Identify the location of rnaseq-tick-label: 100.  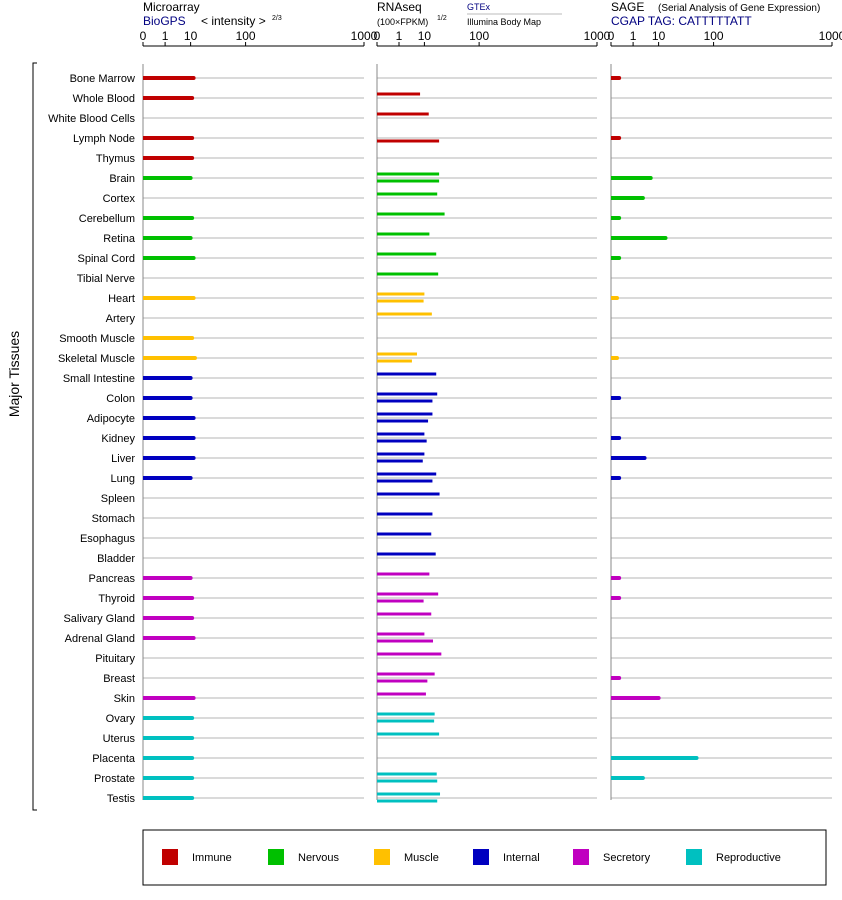
(479, 36).